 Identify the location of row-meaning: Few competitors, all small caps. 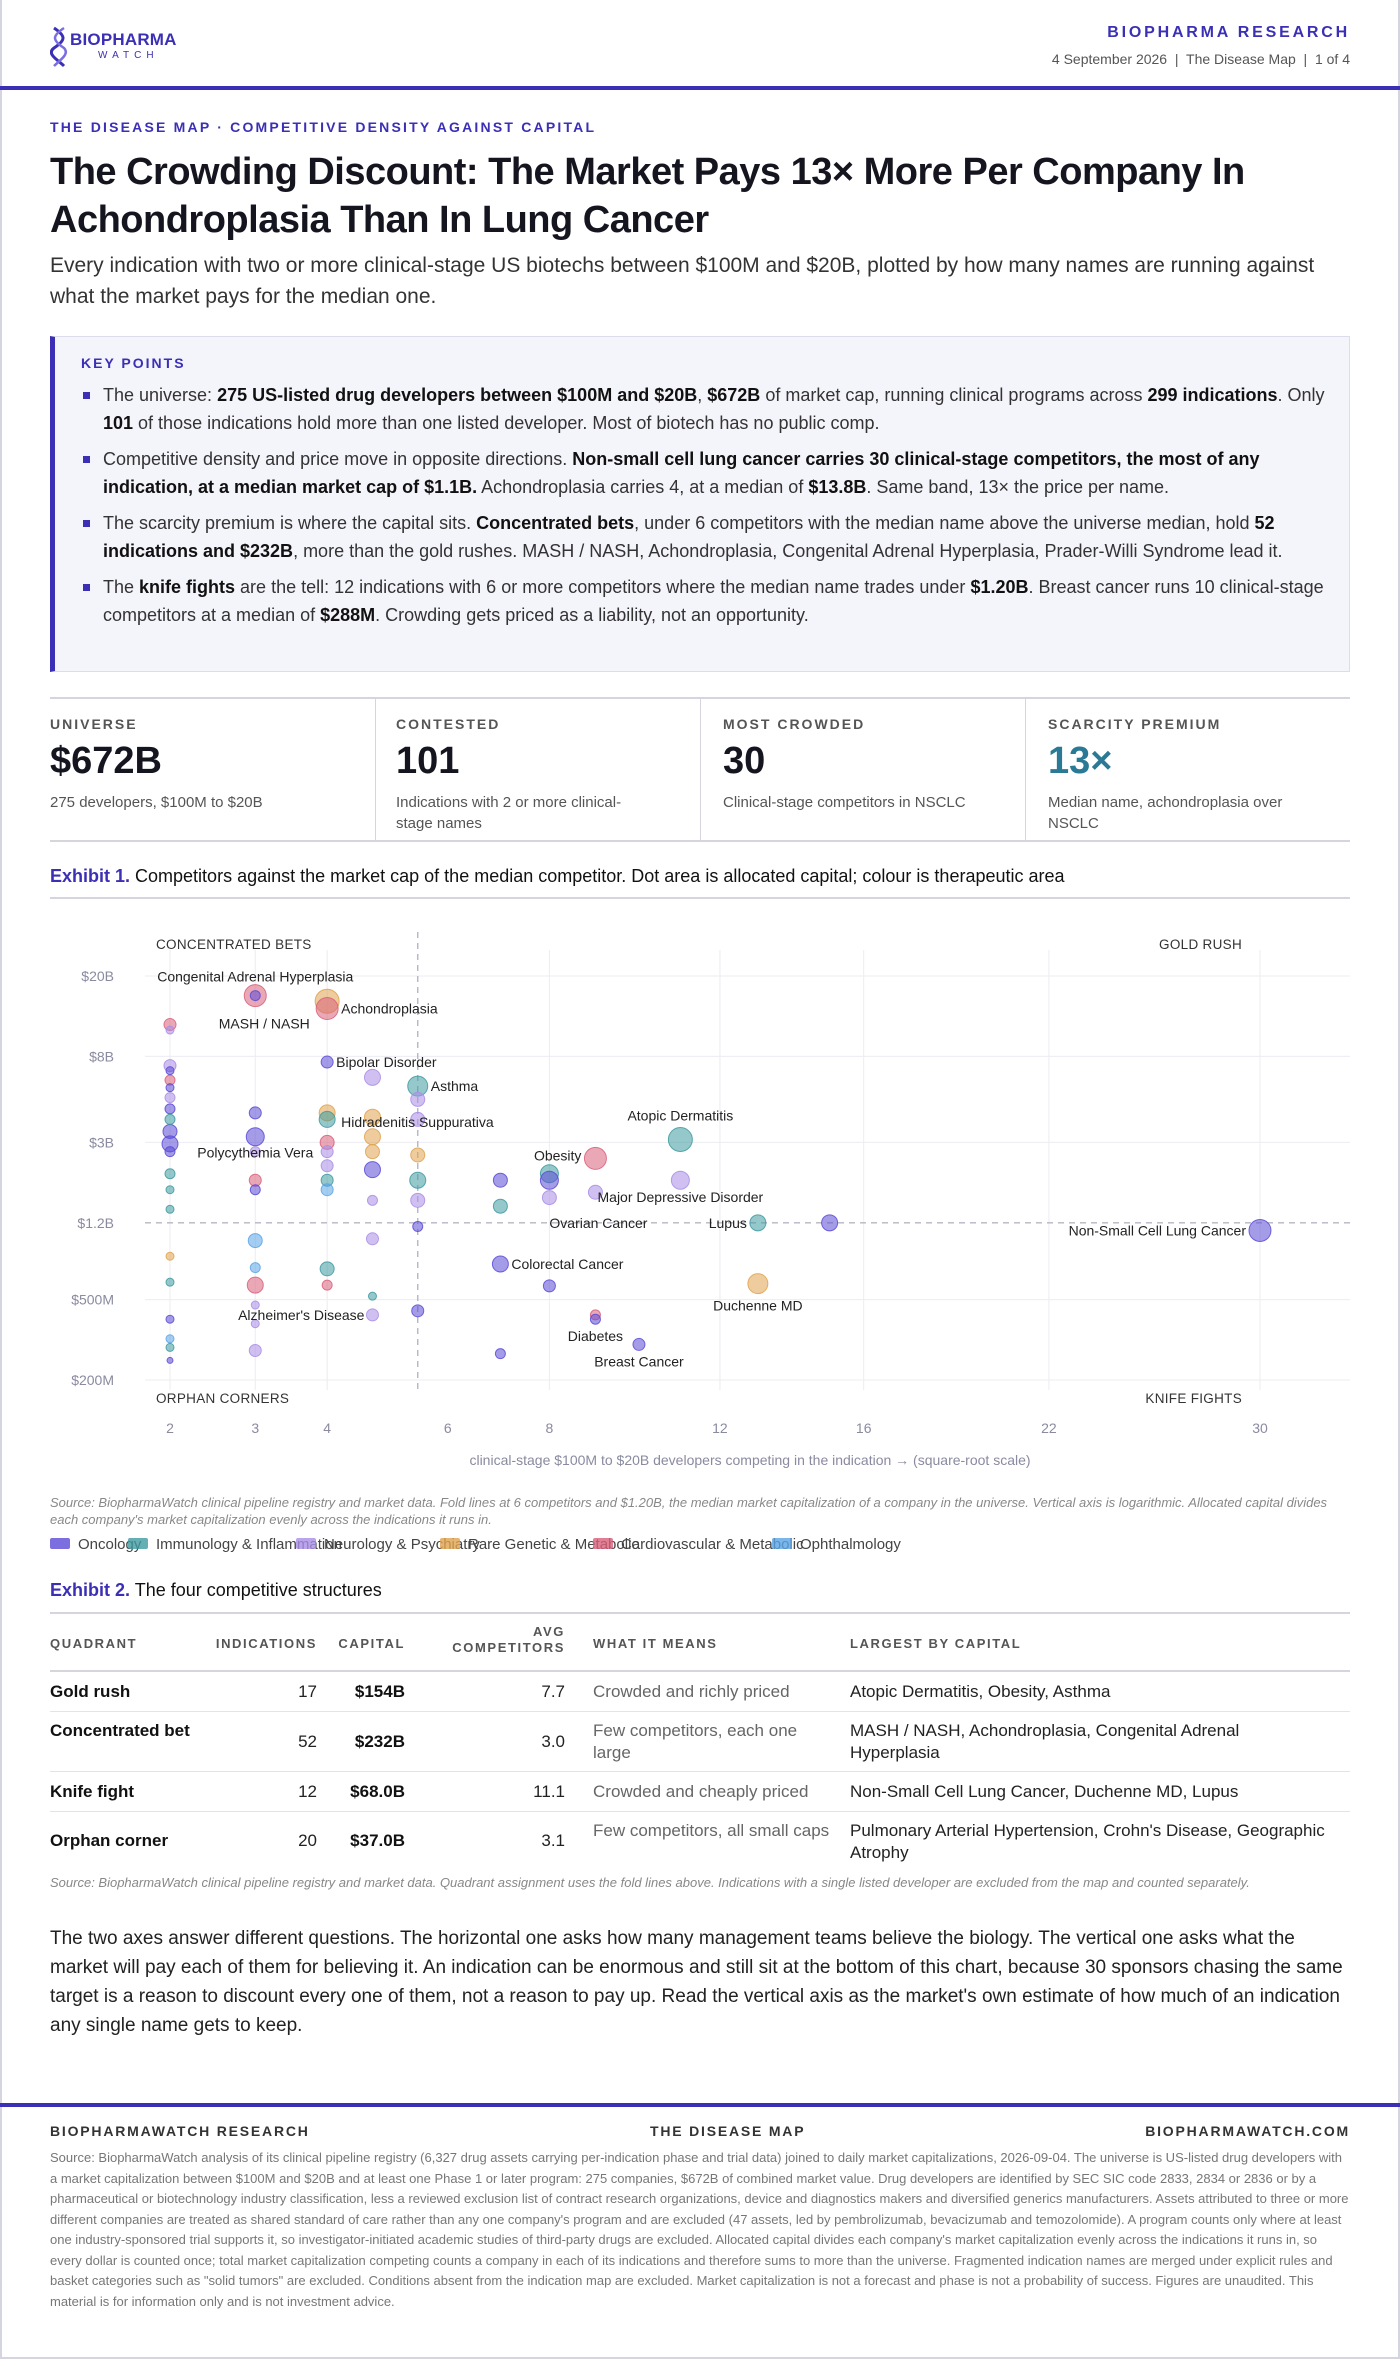
(711, 1830).